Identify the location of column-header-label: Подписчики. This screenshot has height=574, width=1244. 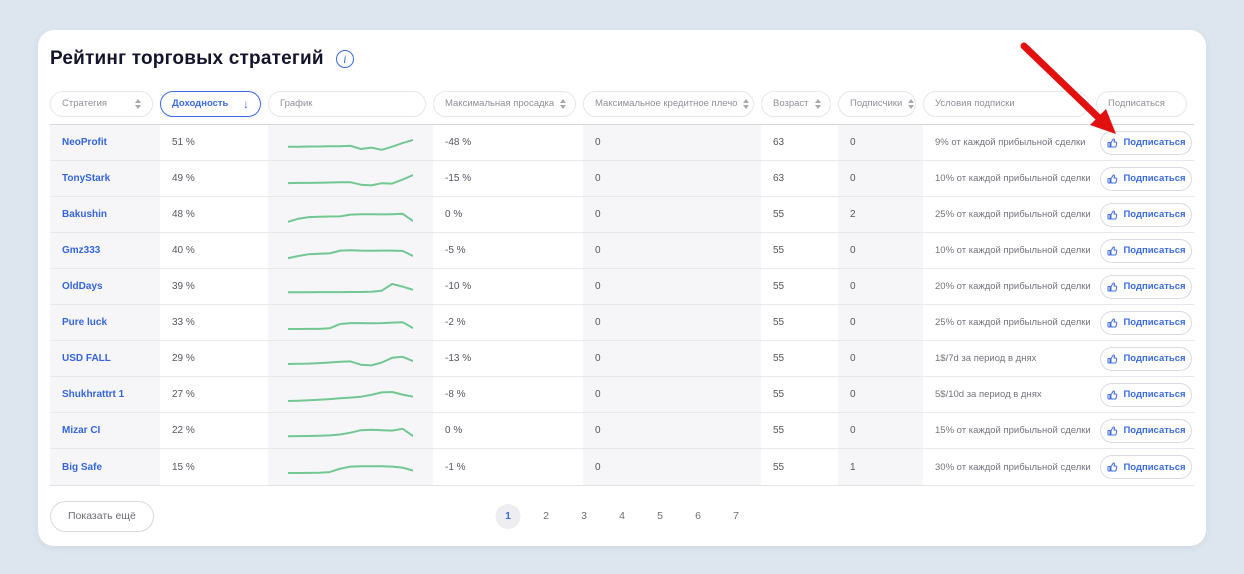
(876, 103).